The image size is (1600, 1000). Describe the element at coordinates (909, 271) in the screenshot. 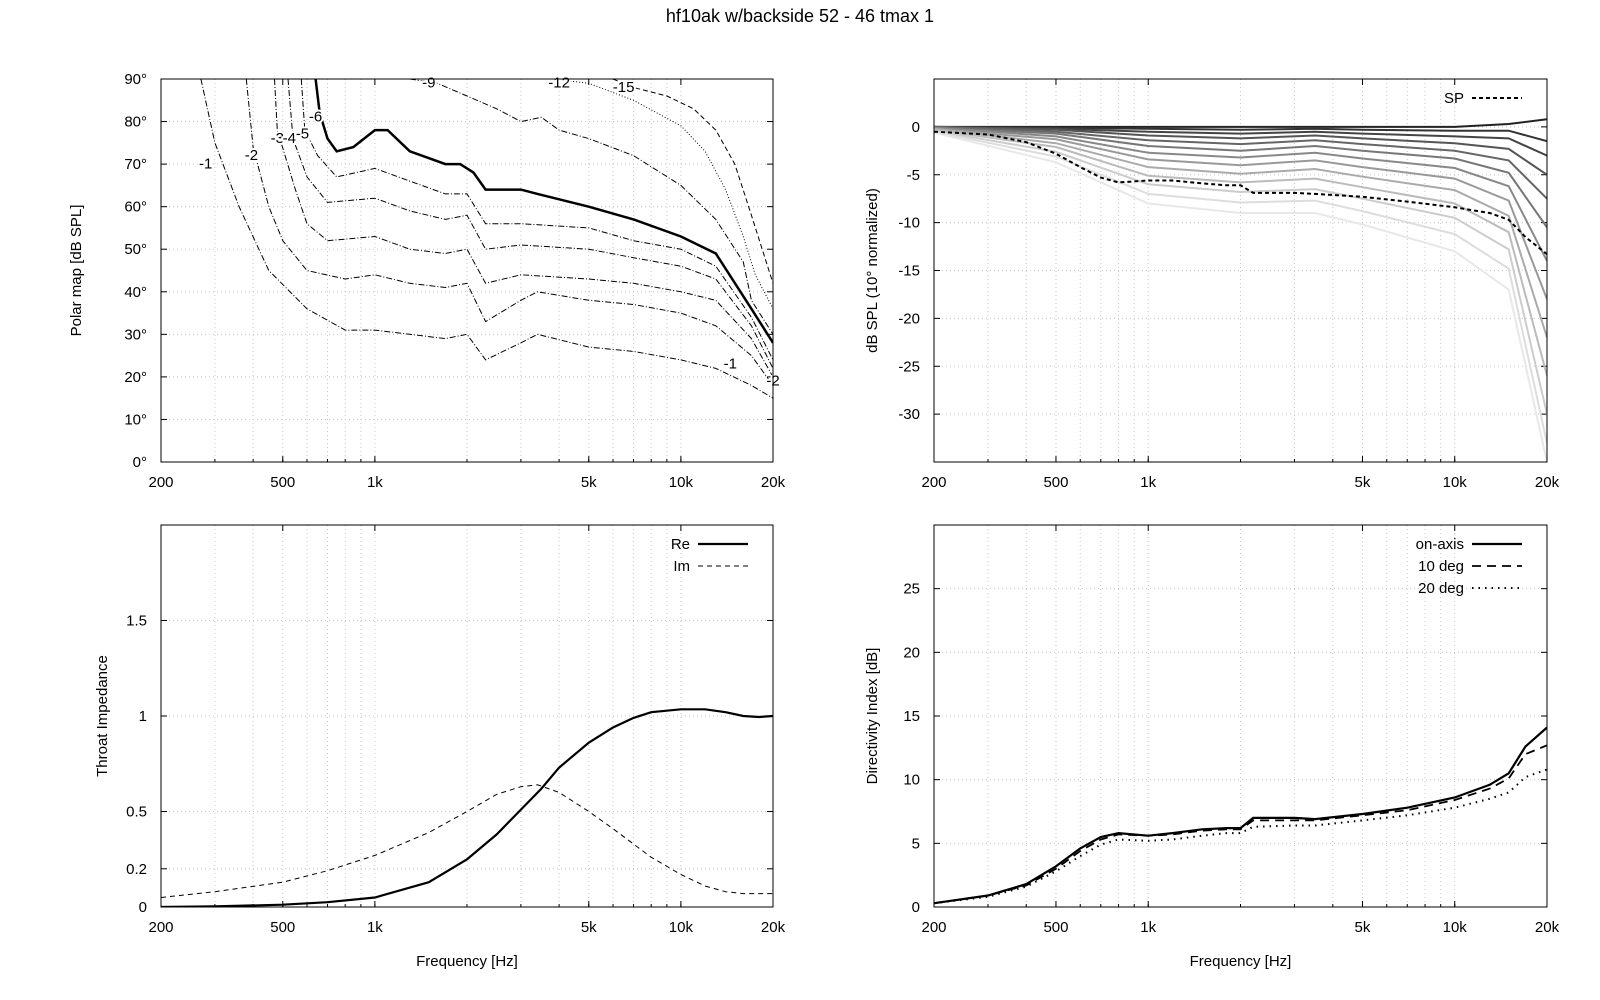

I see `y-tick-label: -15` at that location.